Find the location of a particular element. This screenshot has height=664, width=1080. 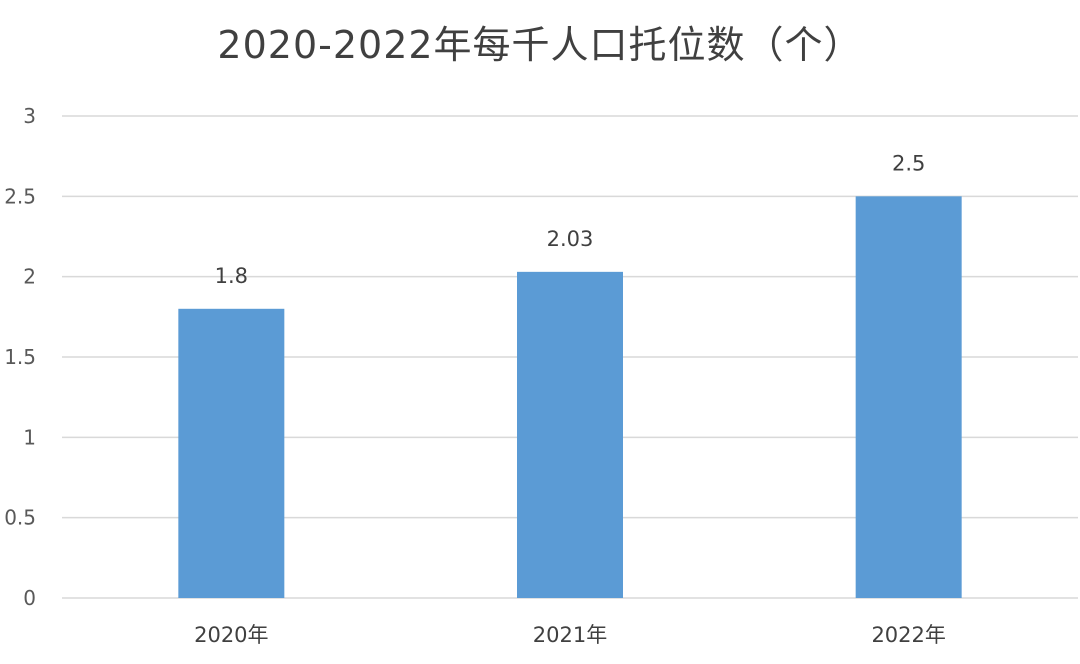

x-axis-labels: 2020年 2021年 2022年 is located at coordinates (570, 635).